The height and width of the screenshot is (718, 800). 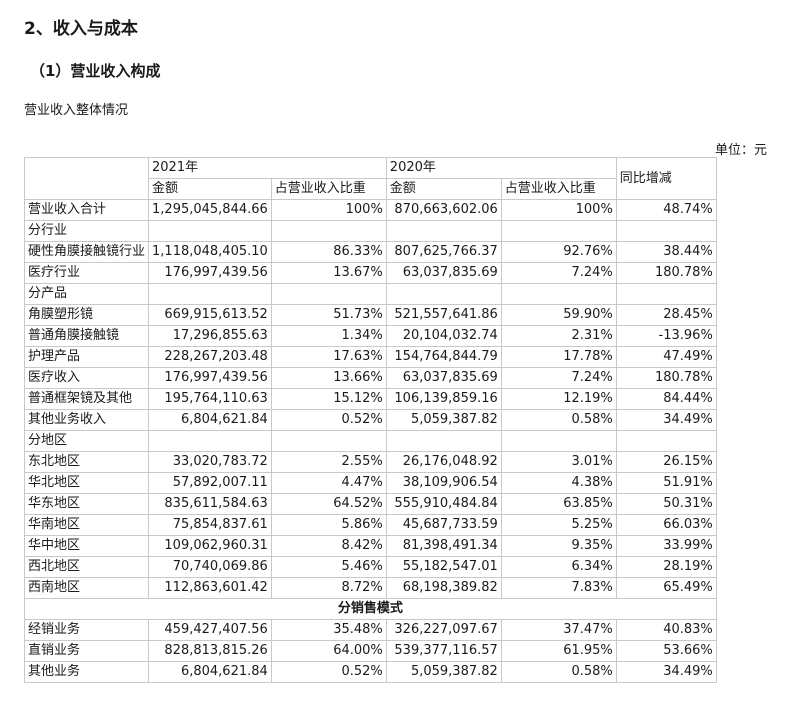 What do you see at coordinates (328, 273) in the screenshot?
I see `ratio-2021: 13.67%` at bounding box center [328, 273].